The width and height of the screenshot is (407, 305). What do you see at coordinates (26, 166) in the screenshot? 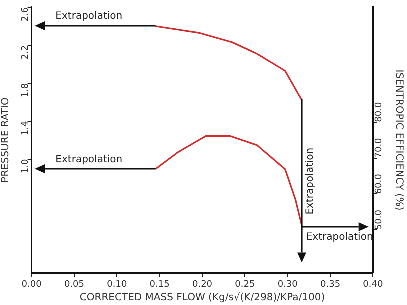
I see `y-tick-label: 1.0` at bounding box center [26, 166].